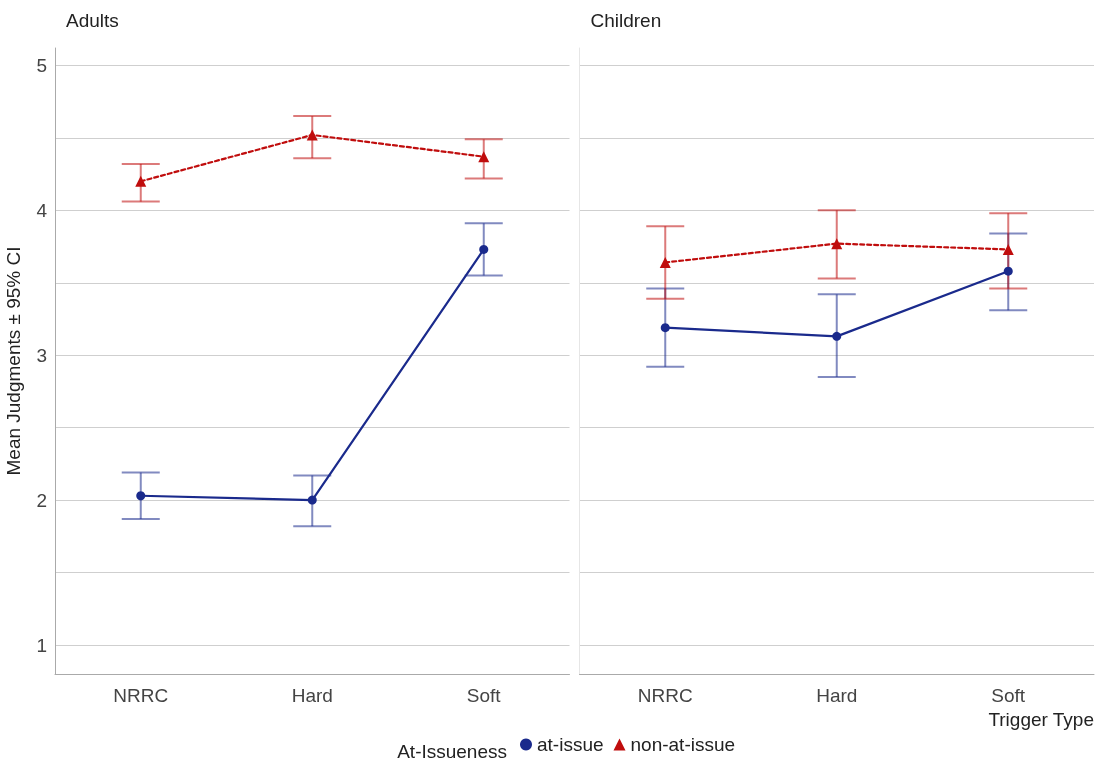 The height and width of the screenshot is (765, 1097). What do you see at coordinates (41, 645) in the screenshot?
I see `y-tick-label: 1` at bounding box center [41, 645].